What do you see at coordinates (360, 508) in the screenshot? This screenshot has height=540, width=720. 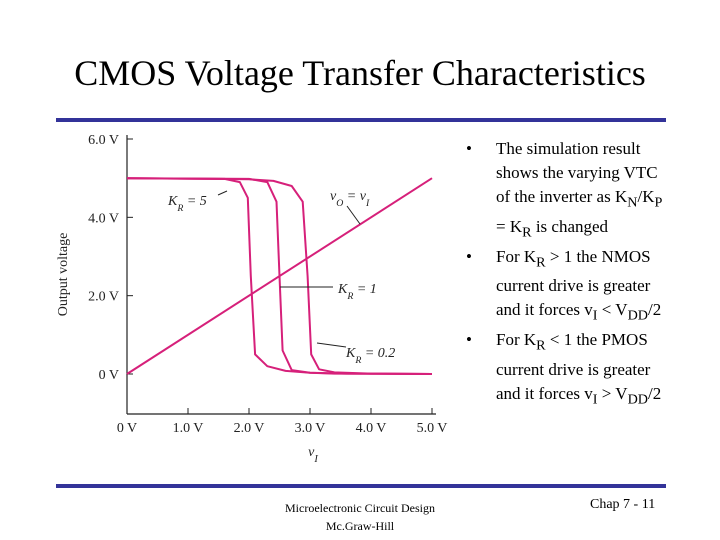 I see `footer-book-title: Microelectronic Circuit Design` at bounding box center [360, 508].